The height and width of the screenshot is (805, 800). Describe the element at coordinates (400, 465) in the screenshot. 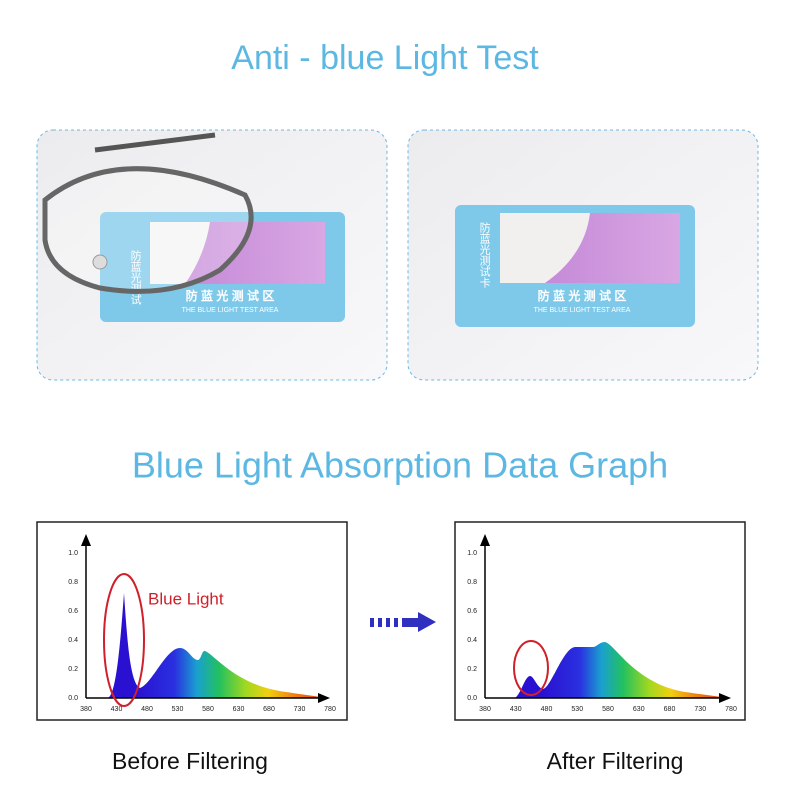

I see `section-title: Blue Light Absorption Data Graph` at that location.